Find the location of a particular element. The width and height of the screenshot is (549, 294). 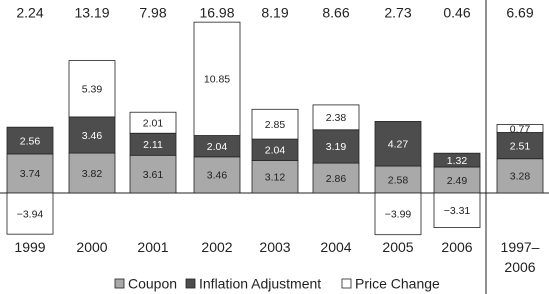

legend-label: Inflation Adjustment is located at coordinates (260, 284).